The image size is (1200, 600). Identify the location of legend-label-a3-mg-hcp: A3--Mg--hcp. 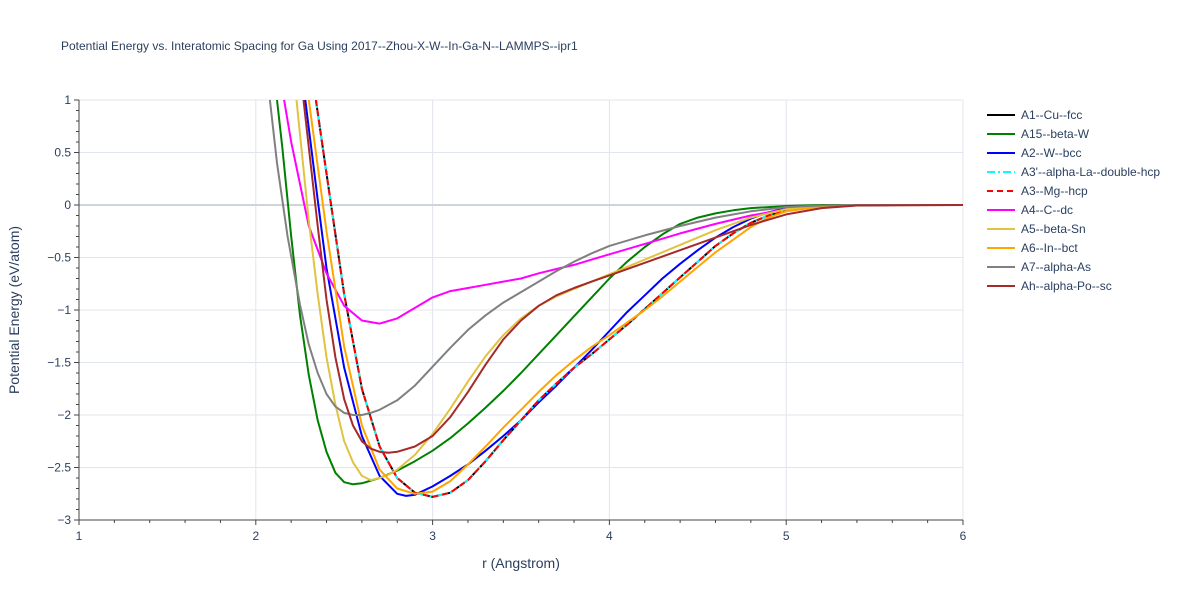
(1054, 191).